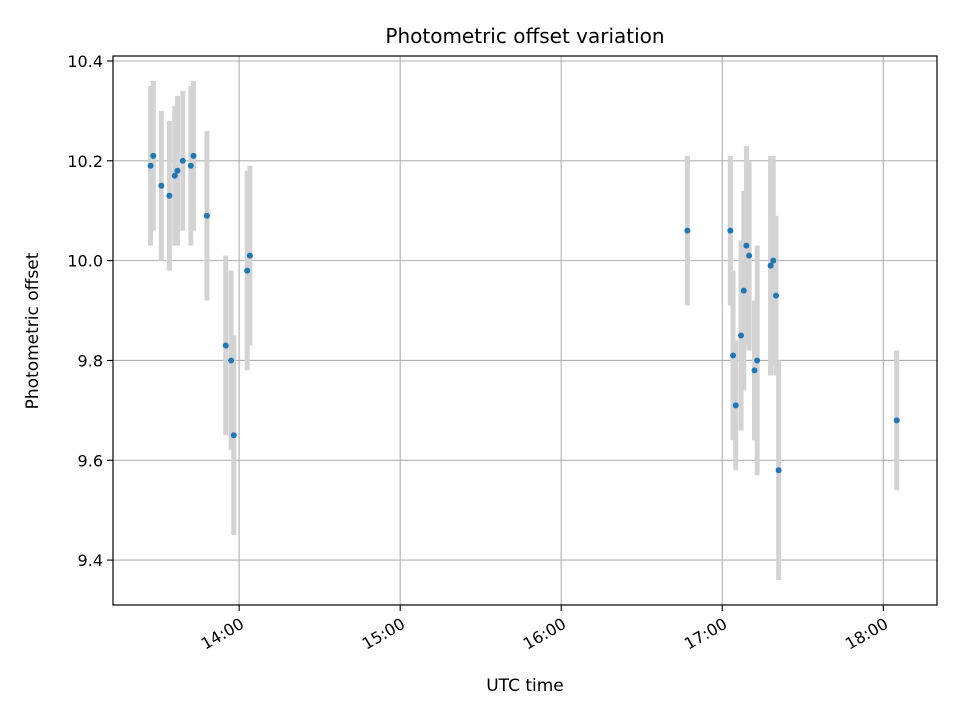  What do you see at coordinates (90, 311) in the screenshot?
I see `y-axis-ticks: 9.4 9.6 9.8 10.0 10.2 10.4` at bounding box center [90, 311].